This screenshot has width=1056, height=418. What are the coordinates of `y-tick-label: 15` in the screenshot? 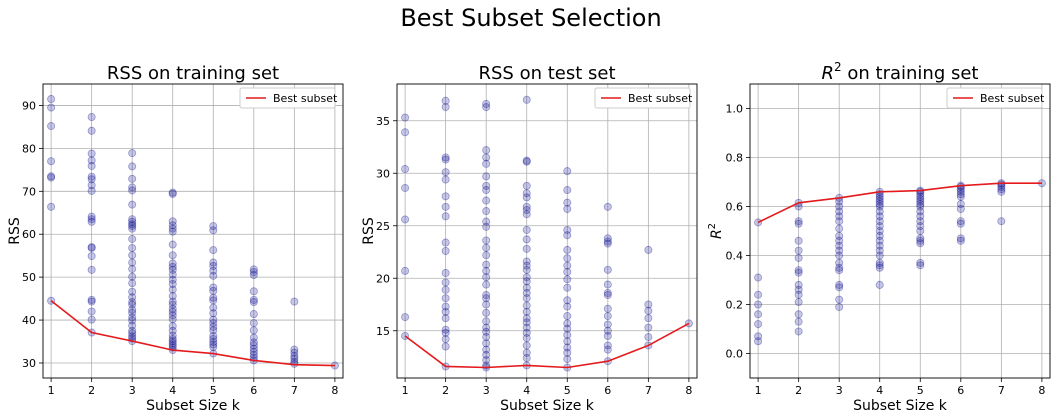 It's located at (383, 331).